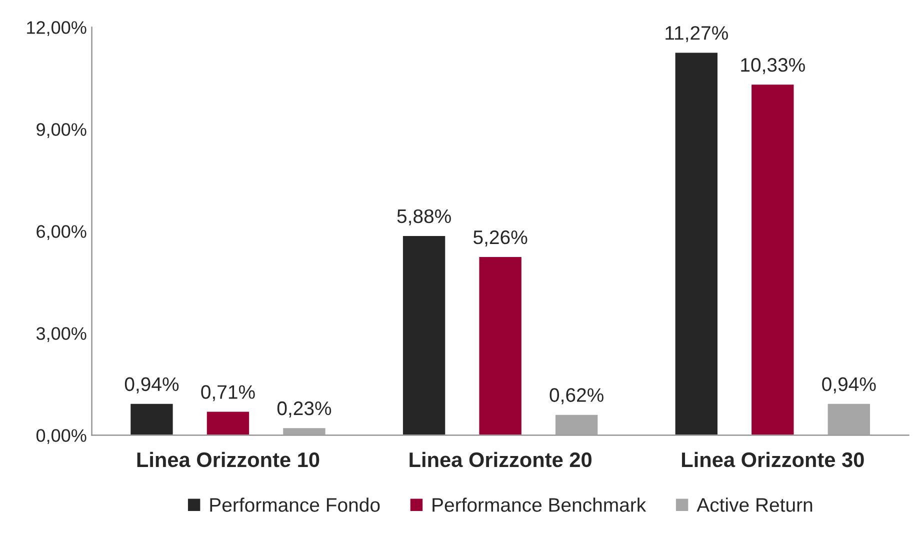  What do you see at coordinates (61, 232) in the screenshot?
I see `y-tick-label: 6,00%` at bounding box center [61, 232].